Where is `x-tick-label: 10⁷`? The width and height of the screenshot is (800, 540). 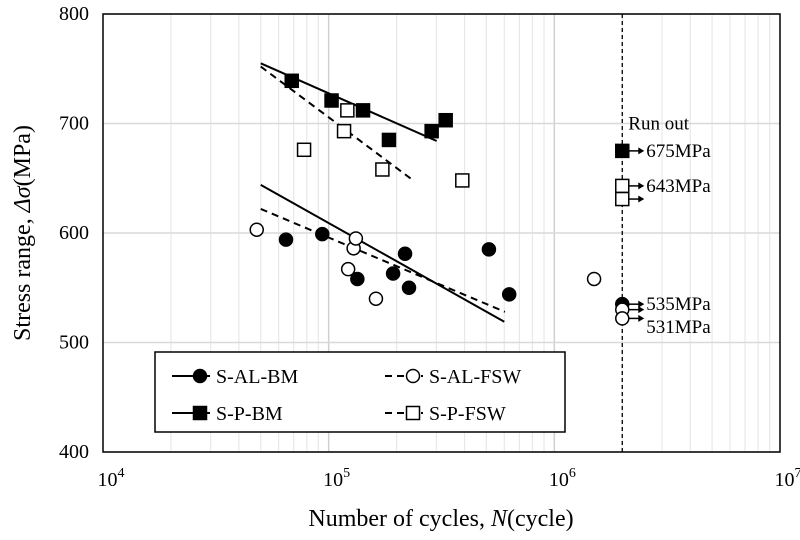 x-tick-label: 10⁷ is located at coordinates (787, 478).